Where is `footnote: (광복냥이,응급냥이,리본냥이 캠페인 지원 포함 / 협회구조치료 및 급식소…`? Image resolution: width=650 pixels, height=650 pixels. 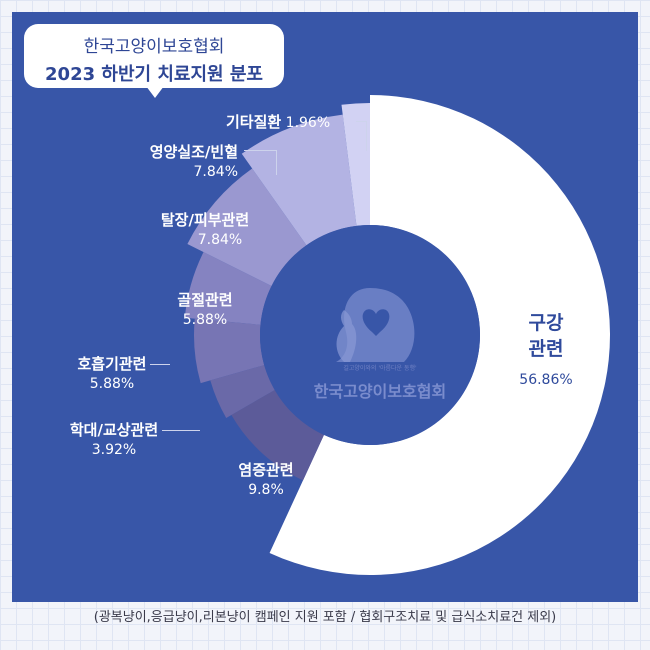 footnote: (광복냥이,응급냥이,리본냥이 캠페인 지원 포함 / 협회구조치료 및 급식소… is located at coordinates (325, 617).